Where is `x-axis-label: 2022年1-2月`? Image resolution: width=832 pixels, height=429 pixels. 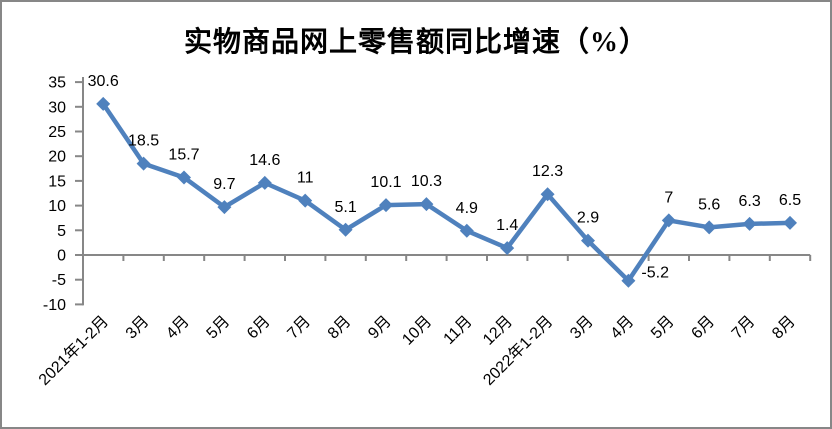 x-axis-label: 2022年1-2月 is located at coordinates (518, 350).